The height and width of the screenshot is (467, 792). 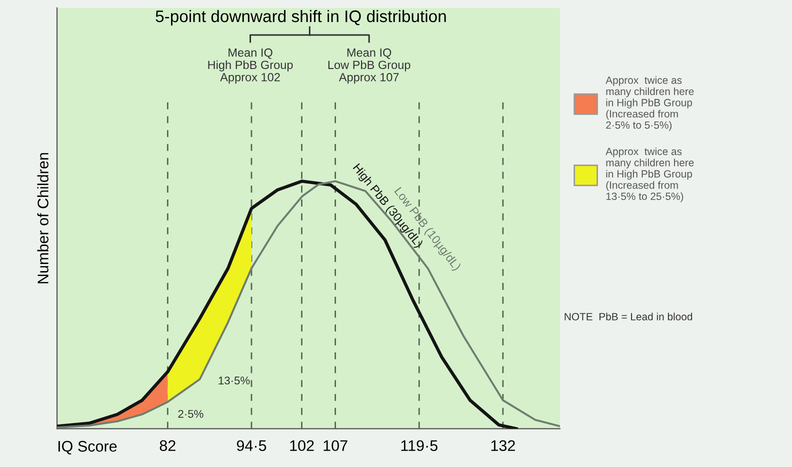 What do you see at coordinates (301, 18) in the screenshot?
I see `chart-title: 5-point downward shift in IQ distribution` at bounding box center [301, 18].